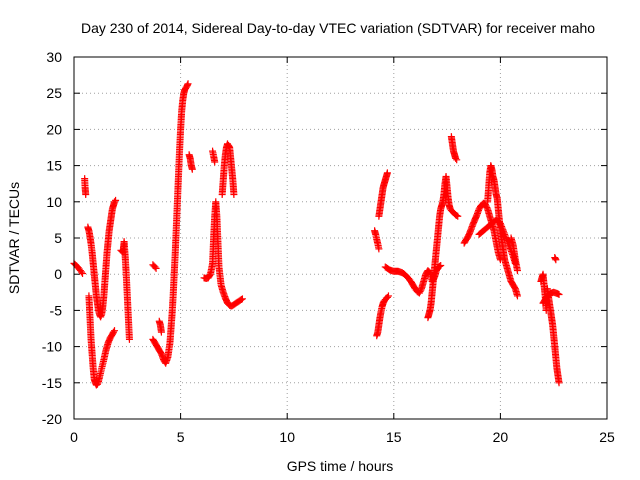 This screenshot has width=640, height=480. Describe the element at coordinates (443, 247) in the screenshot. I see `series-seg18` at that location.